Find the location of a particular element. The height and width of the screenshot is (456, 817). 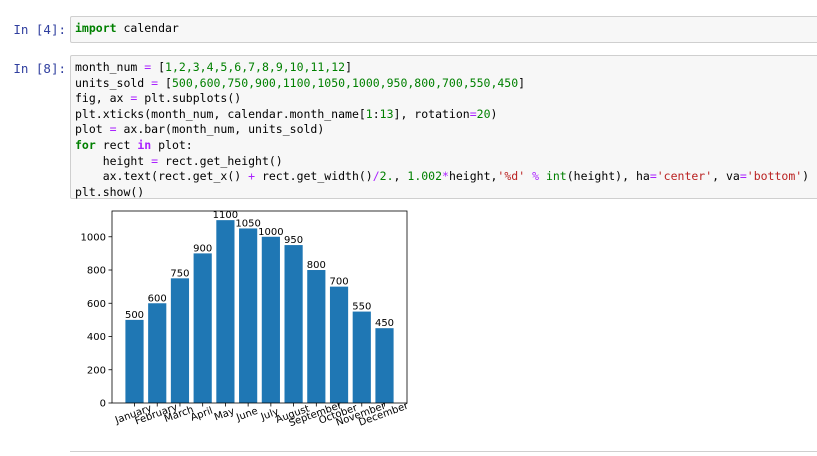

value-label: 600 is located at coordinates (157, 298).